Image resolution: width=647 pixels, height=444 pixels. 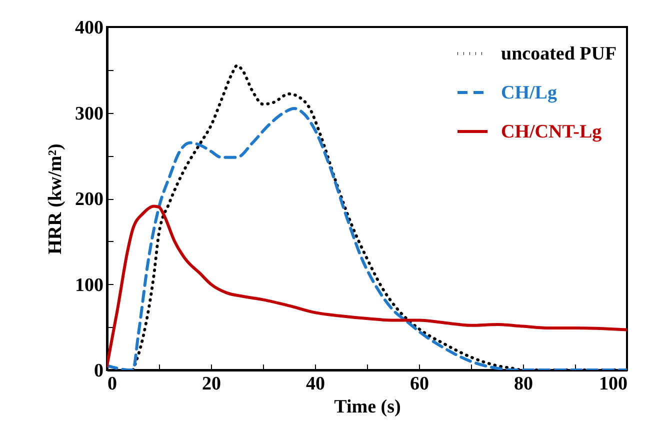 I want to click on x-tick-label: 100, so click(x=613, y=384).